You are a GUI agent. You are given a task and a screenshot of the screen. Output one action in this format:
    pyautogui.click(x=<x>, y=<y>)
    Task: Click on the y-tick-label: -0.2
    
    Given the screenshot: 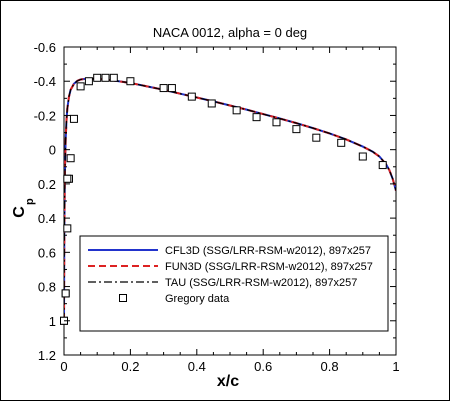 What is the action you would take?
    pyautogui.click(x=45, y=115)
    